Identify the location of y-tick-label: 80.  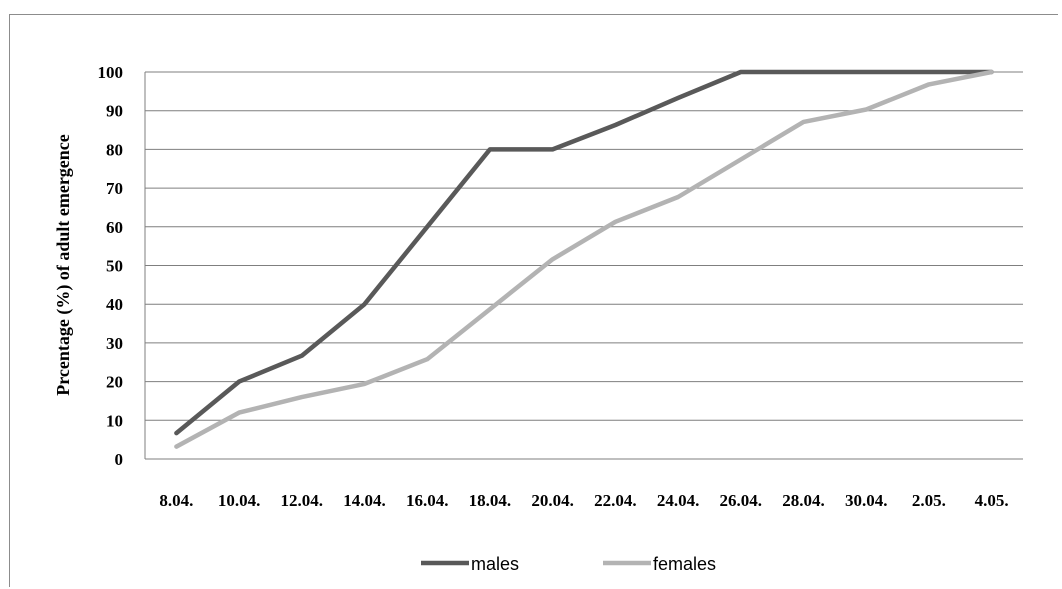
(114, 149).